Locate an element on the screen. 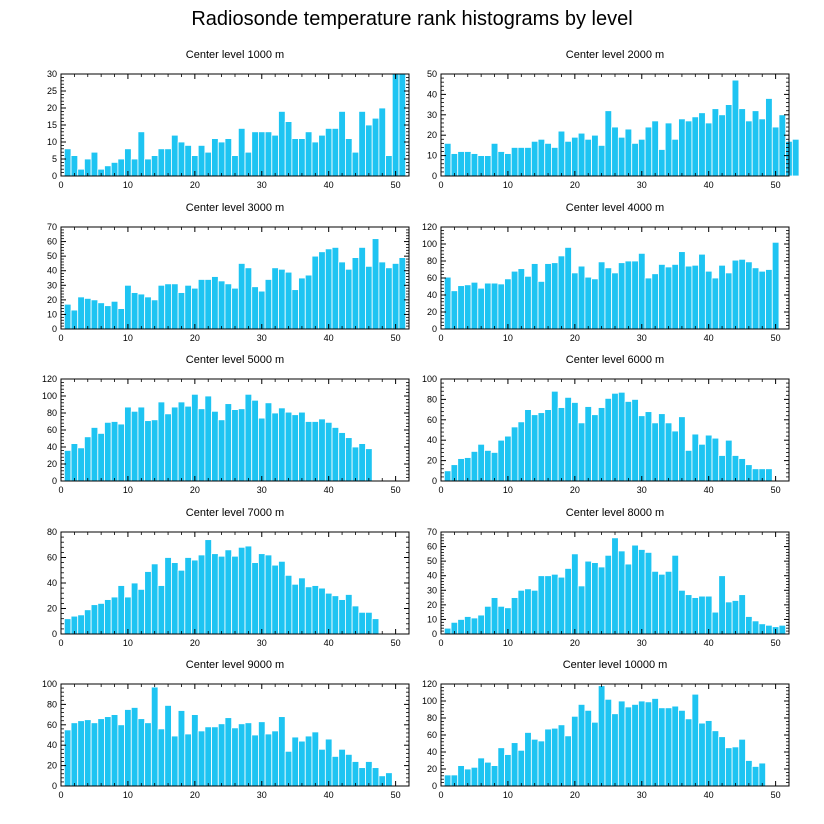 This screenshot has width=824, height=824. y-tick-label: 20 is located at coordinates (52, 609).